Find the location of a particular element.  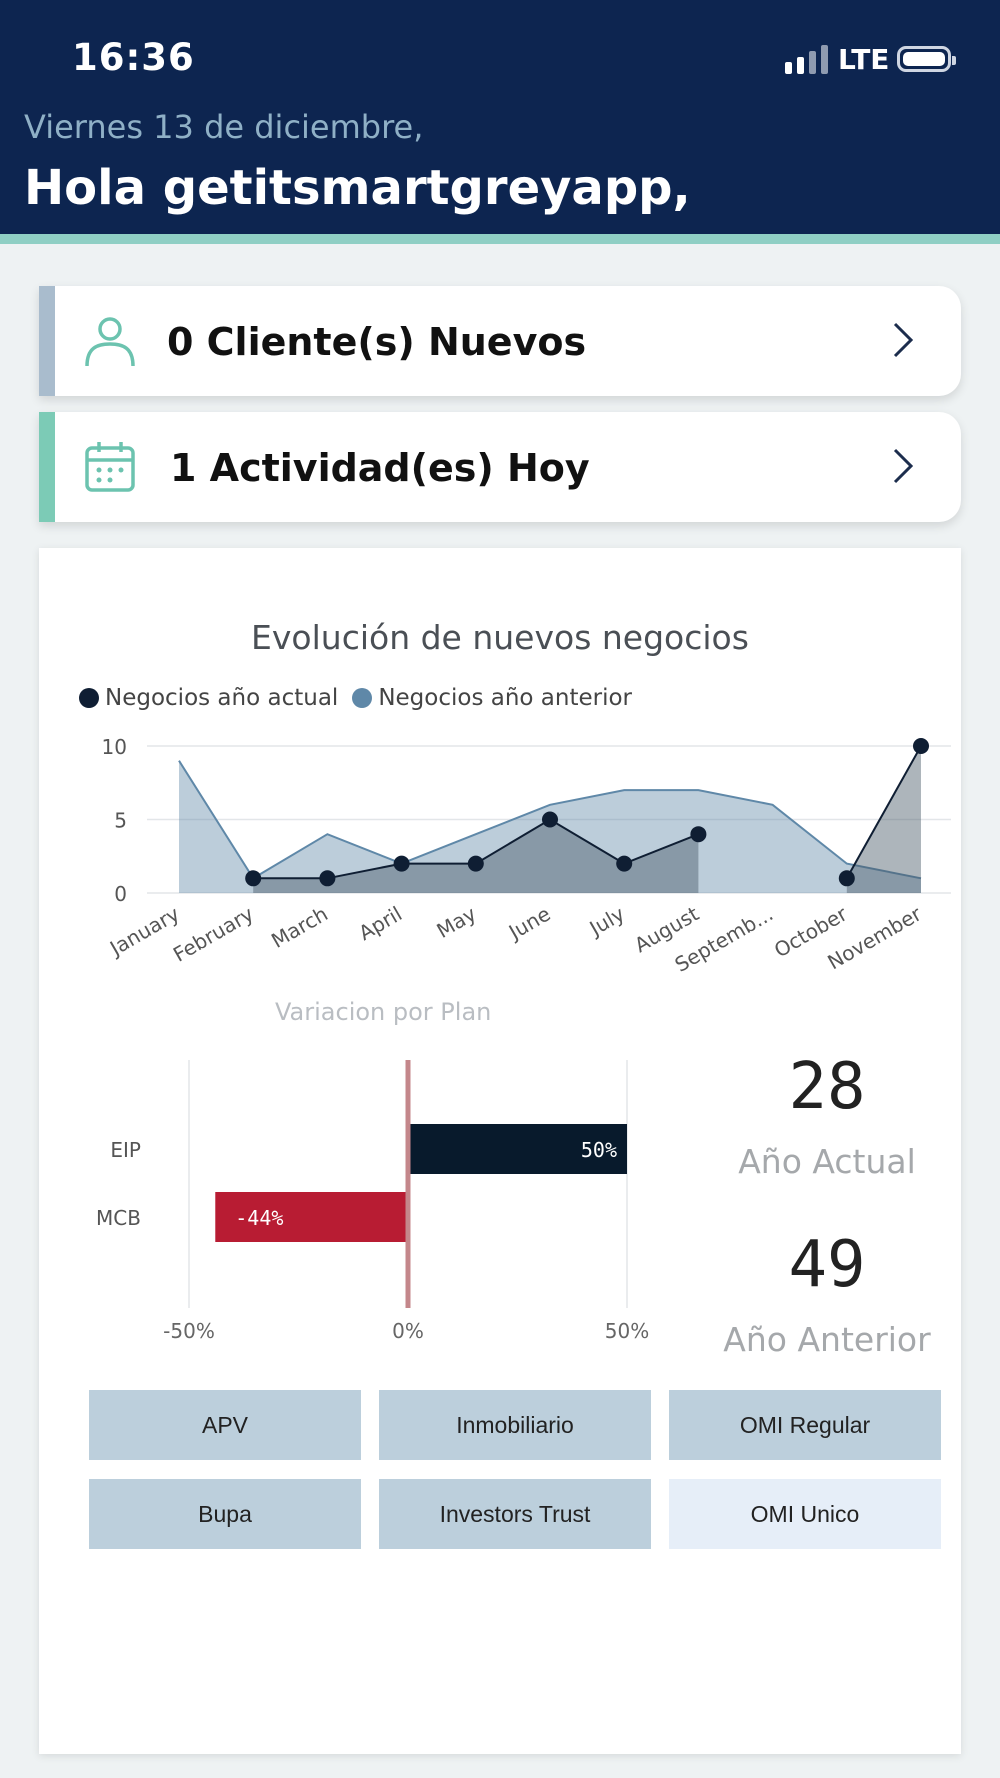

filter-apv-button: APV is located at coordinates (225, 1425).